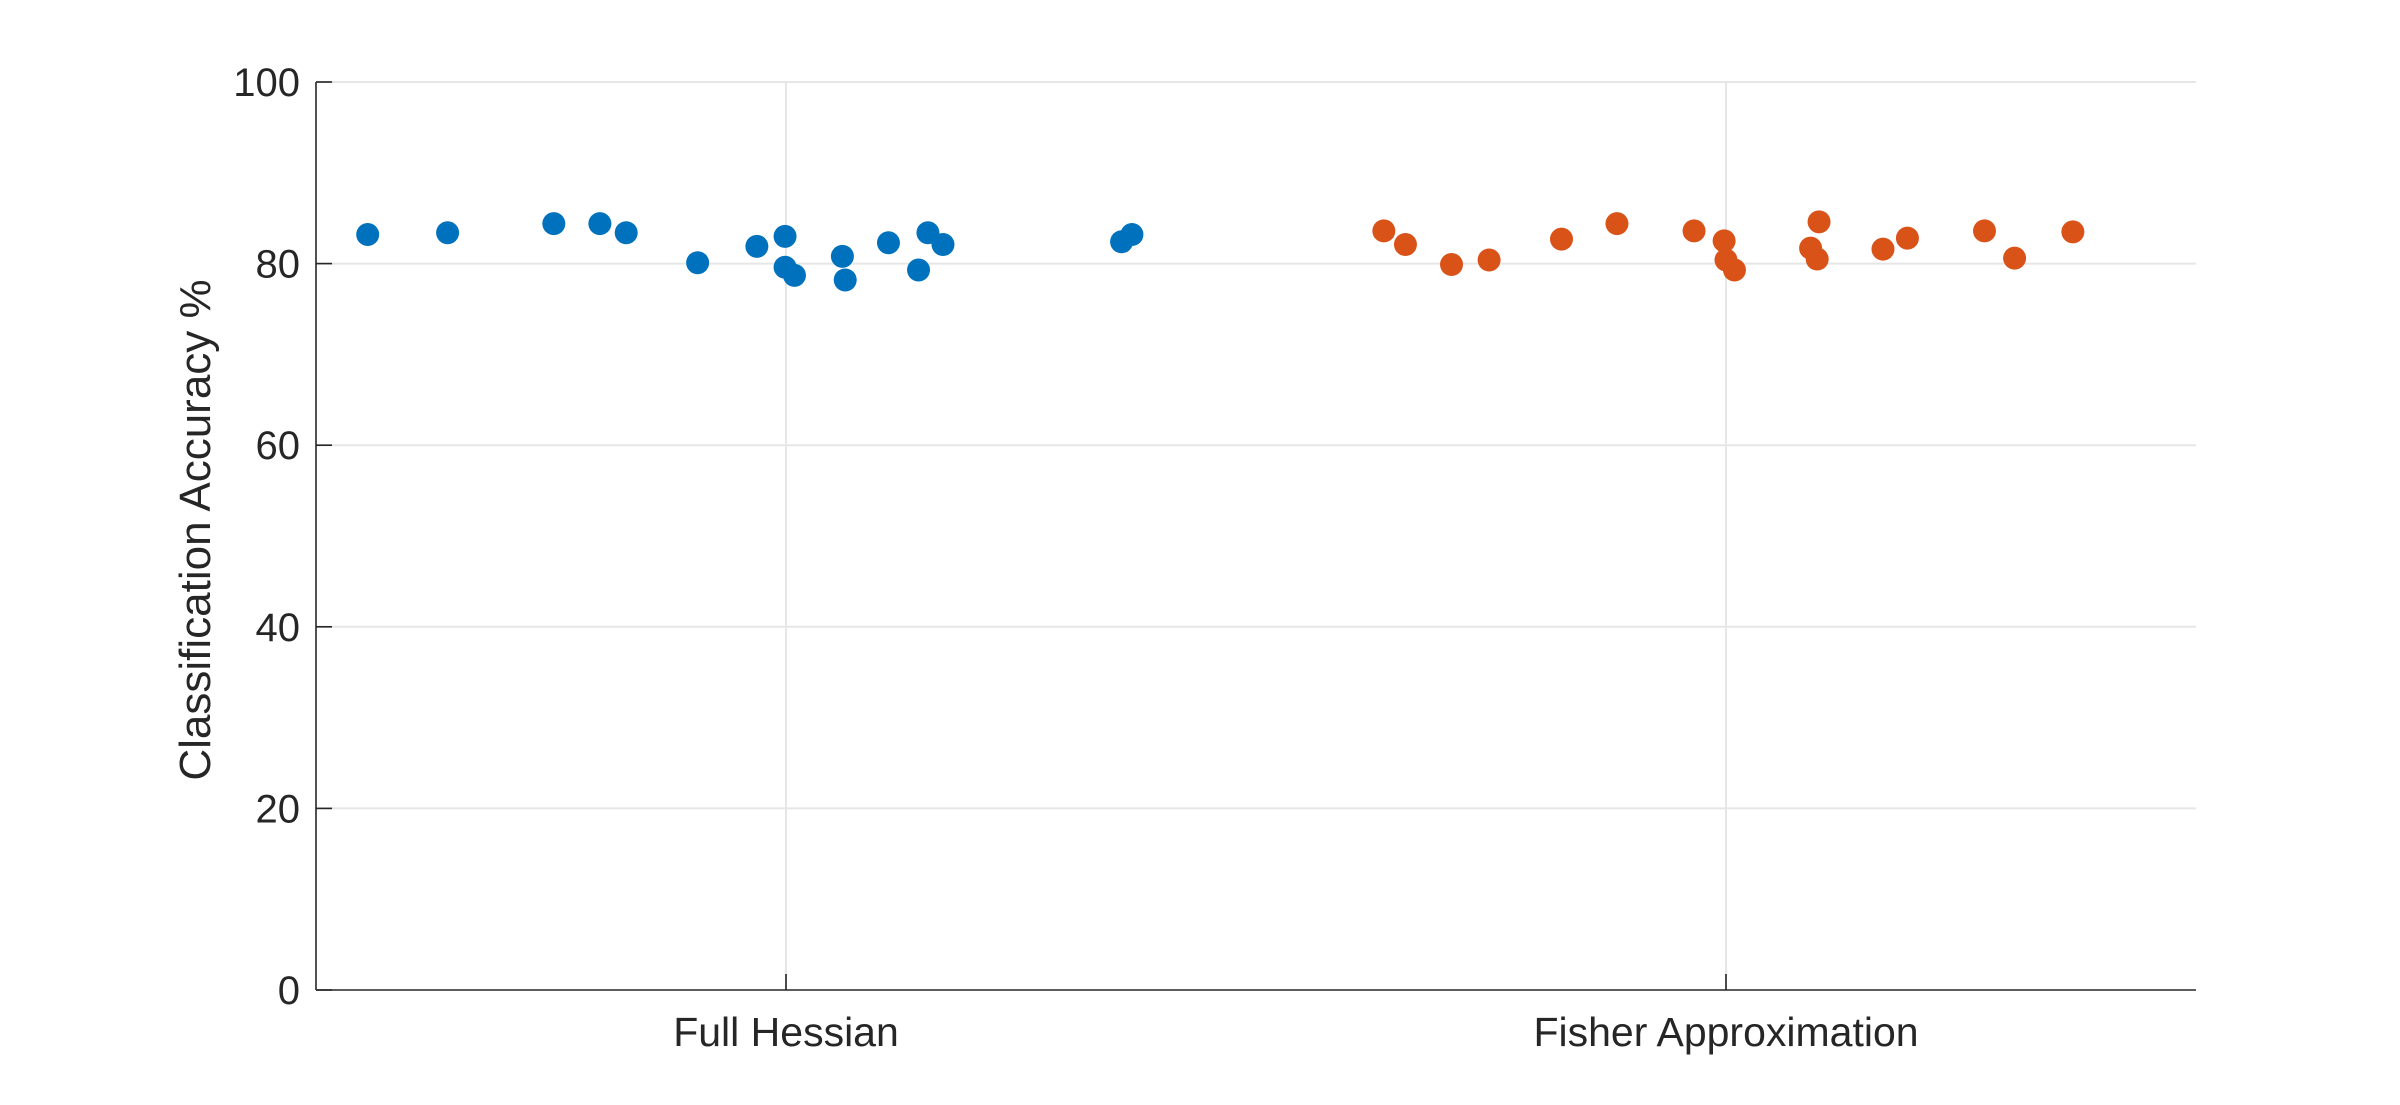 The image size is (2400, 1105). I want to click on y-tick-label: 60, so click(278, 446).